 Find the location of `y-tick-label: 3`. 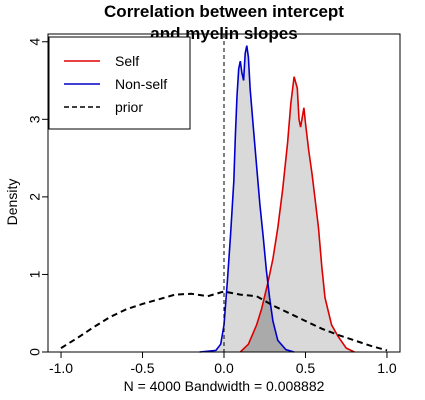

y-tick-label: 3 is located at coordinates (35, 119).